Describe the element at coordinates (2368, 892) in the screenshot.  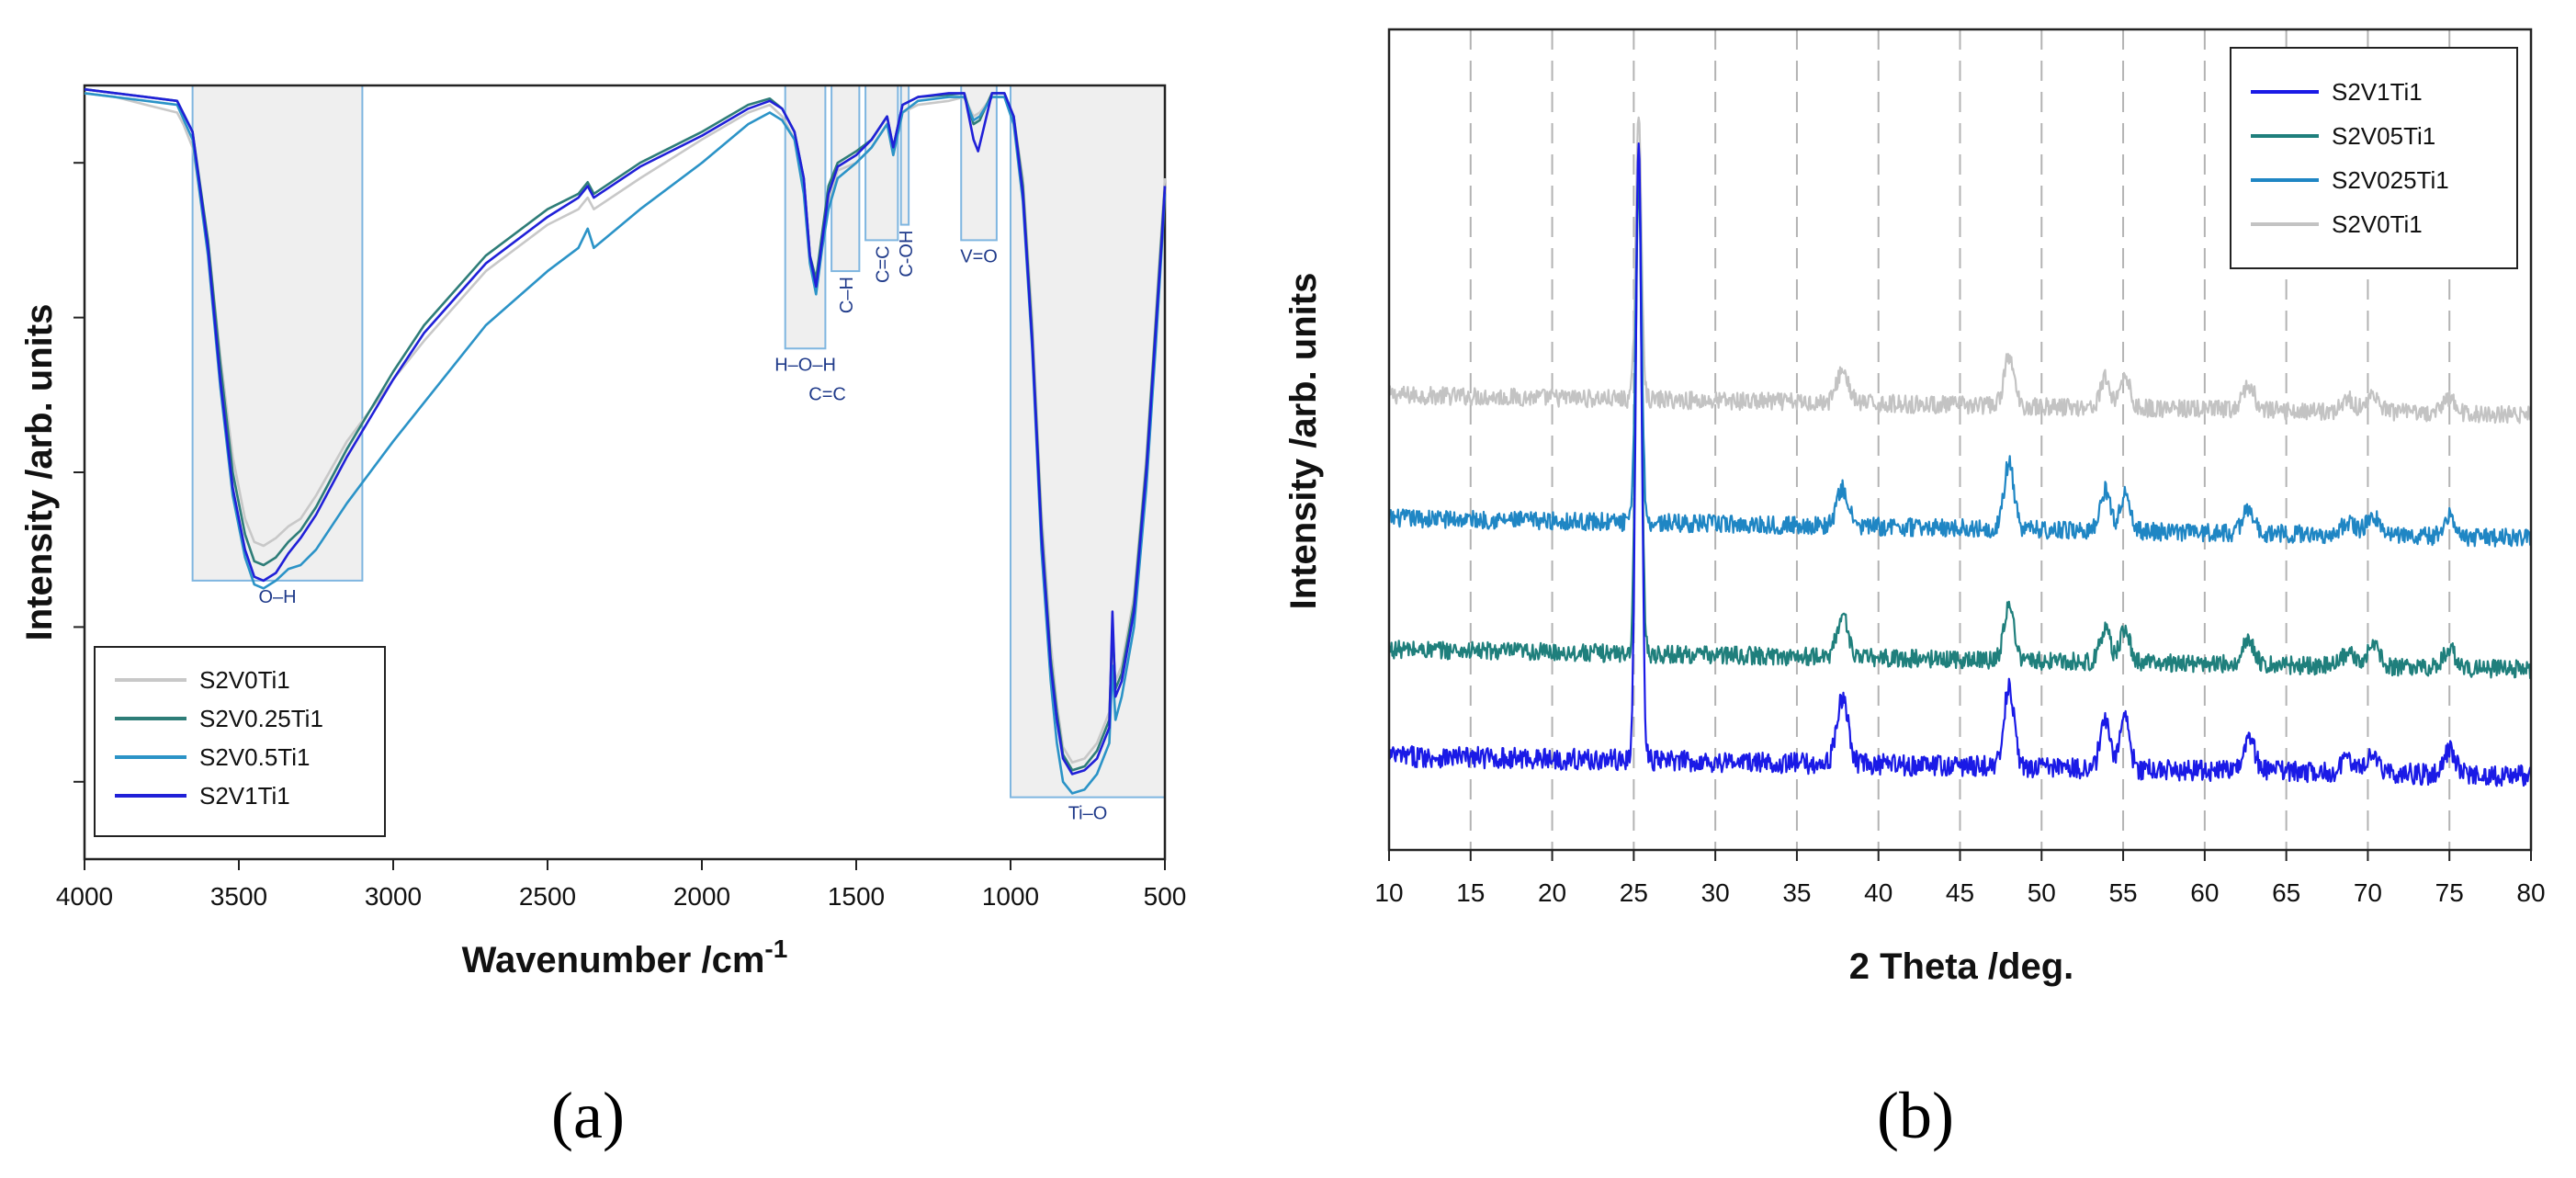
I see `x-tick-label-12: 70` at that location.